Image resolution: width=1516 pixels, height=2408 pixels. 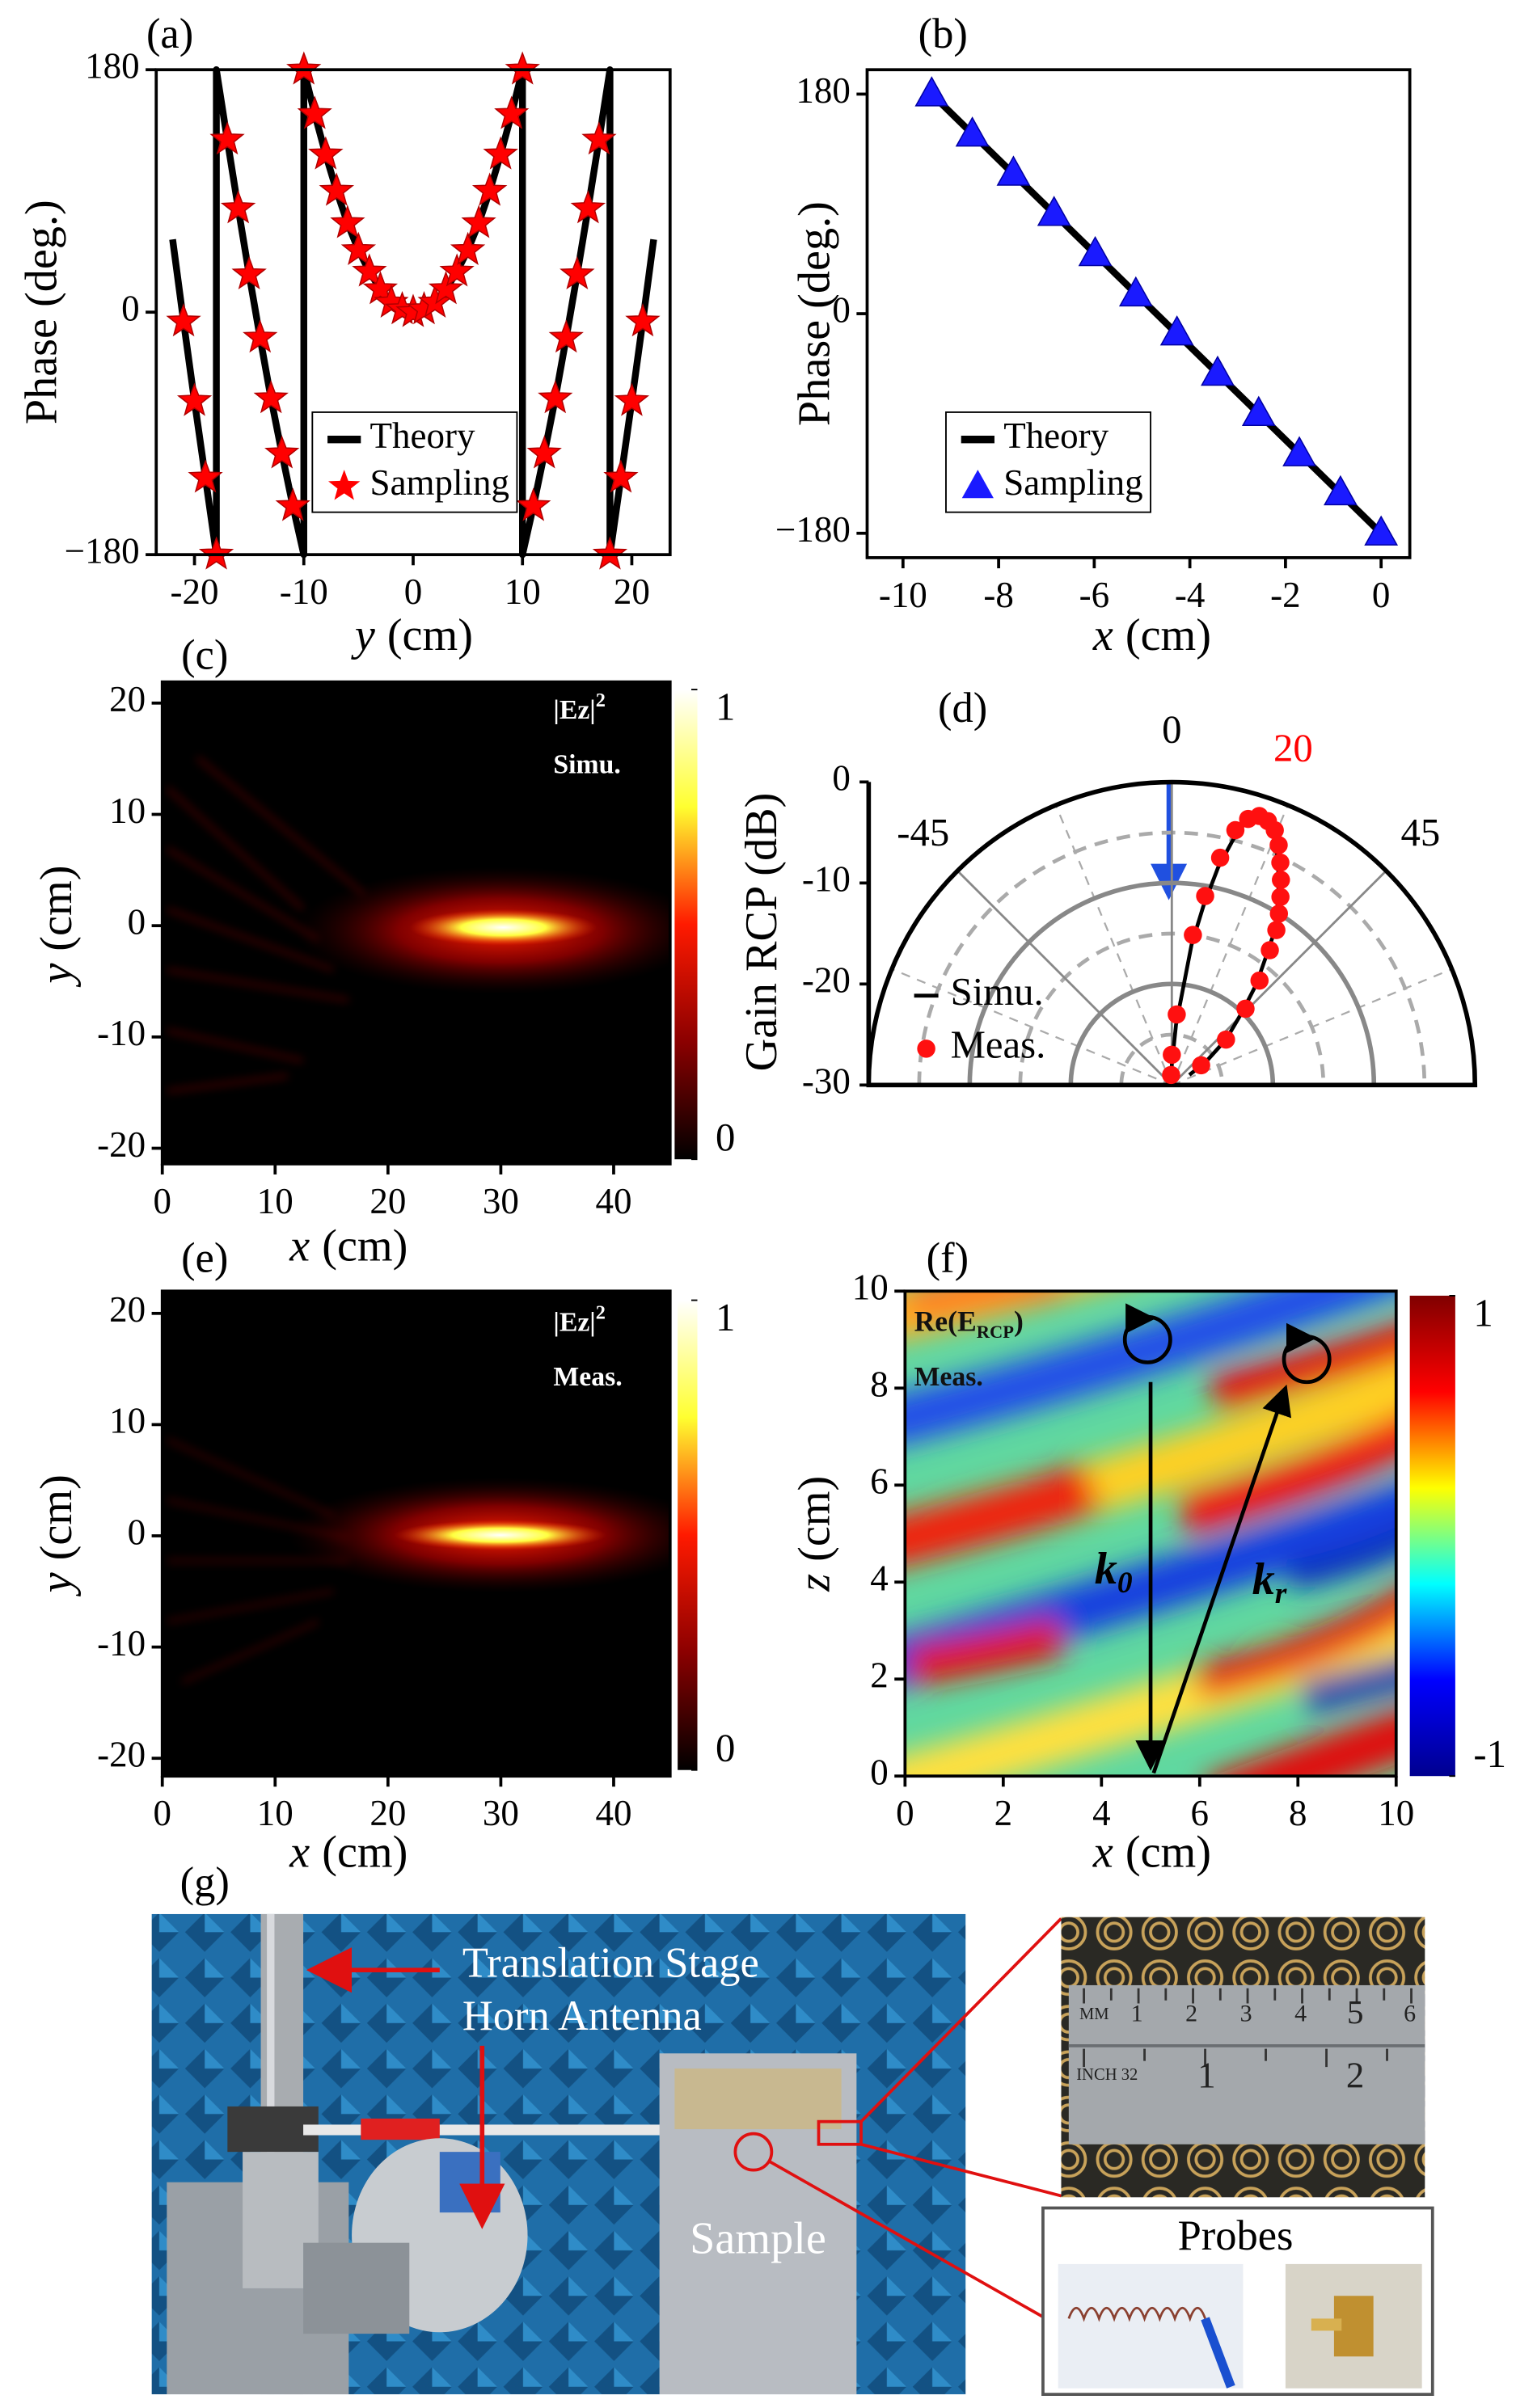 I want to click on x-tick-label: -2, so click(x=1285, y=595).